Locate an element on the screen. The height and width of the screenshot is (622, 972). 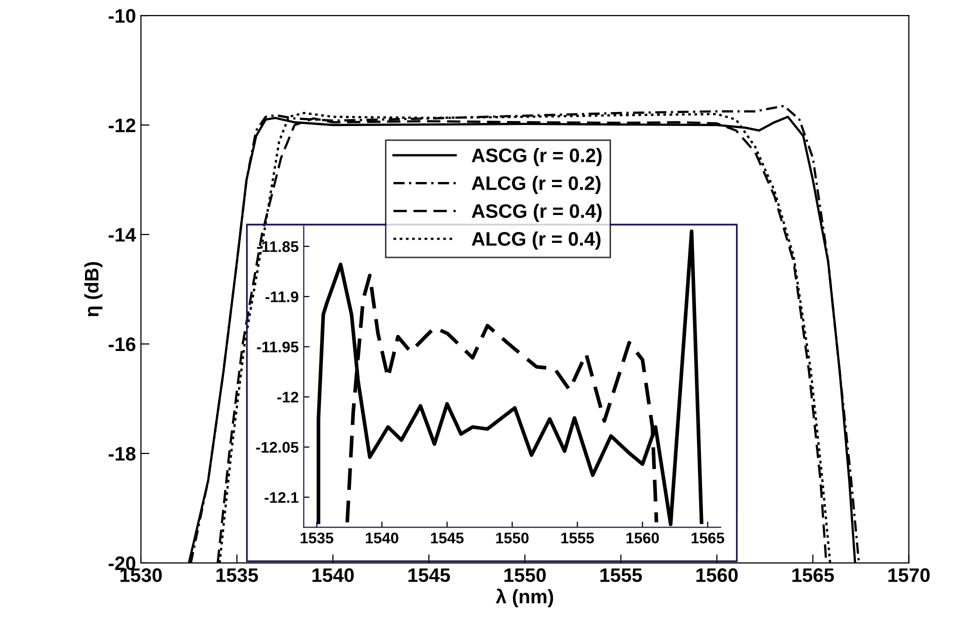
y-tick-label: -16 is located at coordinates (122, 344).